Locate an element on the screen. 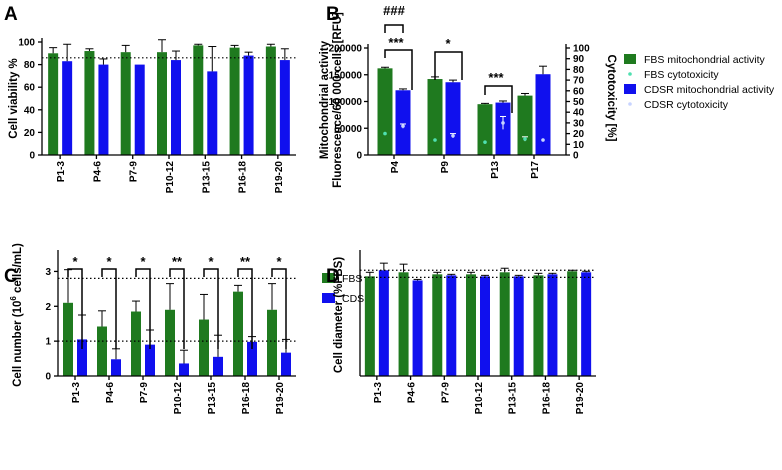  y-tick-label-right: 80 is located at coordinates (579, 70).